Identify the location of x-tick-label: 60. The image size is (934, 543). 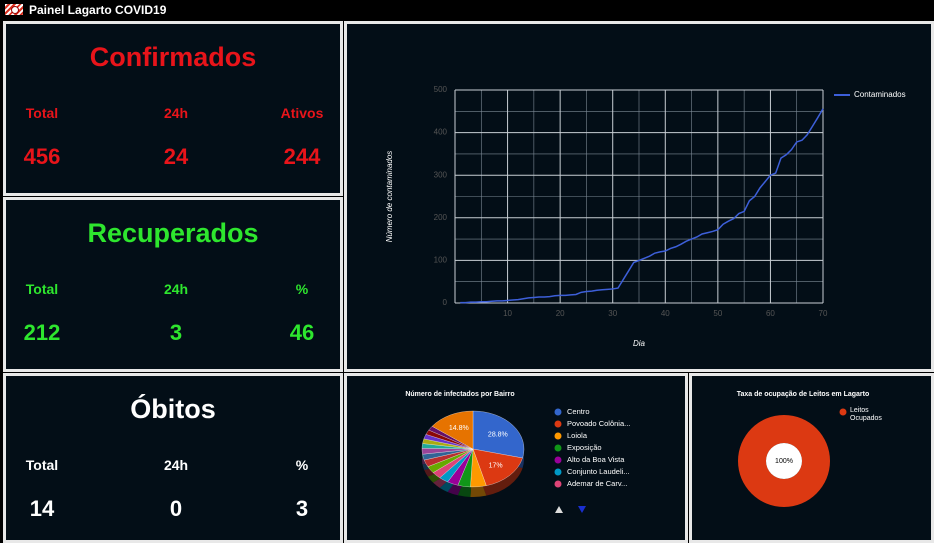
(770, 313).